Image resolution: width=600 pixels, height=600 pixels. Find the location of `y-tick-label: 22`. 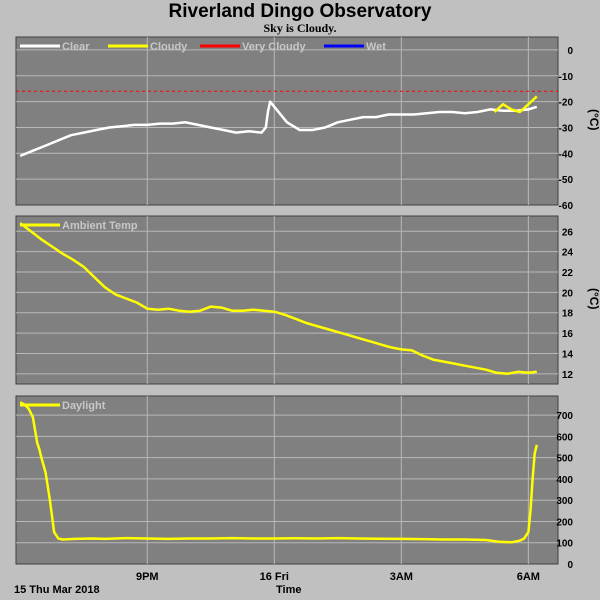

y-tick-label: 22 is located at coordinates (568, 273).